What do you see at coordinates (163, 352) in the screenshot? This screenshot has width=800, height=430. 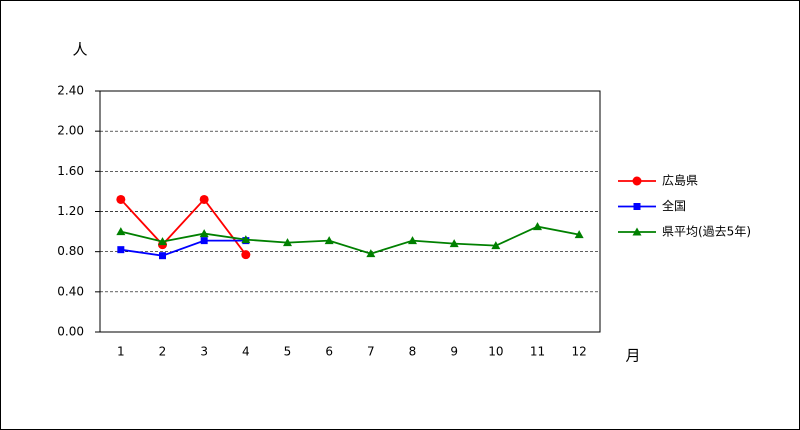 I see `x-tick-label: 2` at bounding box center [163, 352].